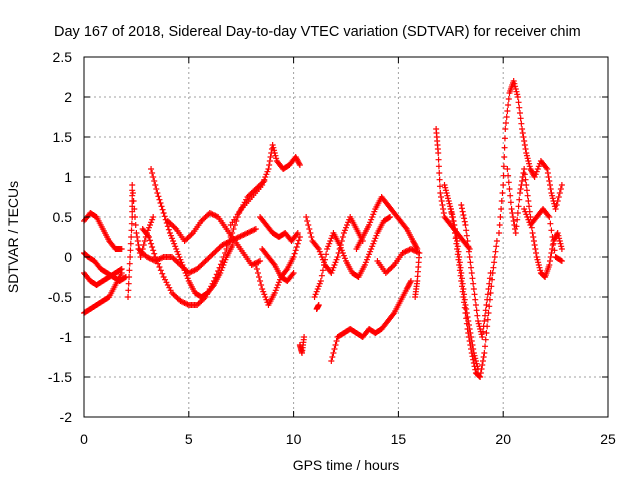  What do you see at coordinates (387, 223) in the screenshot?
I see `series-track-s` at bounding box center [387, 223].